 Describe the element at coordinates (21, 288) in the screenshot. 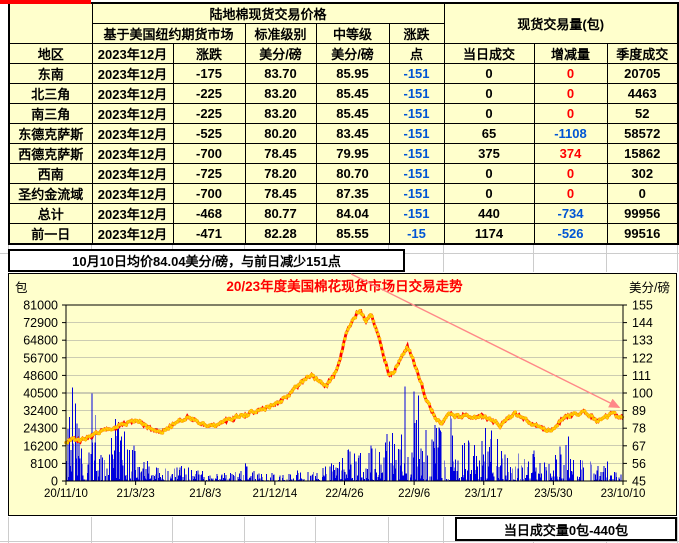

I see `left-axis-unit-label: 包` at that location.